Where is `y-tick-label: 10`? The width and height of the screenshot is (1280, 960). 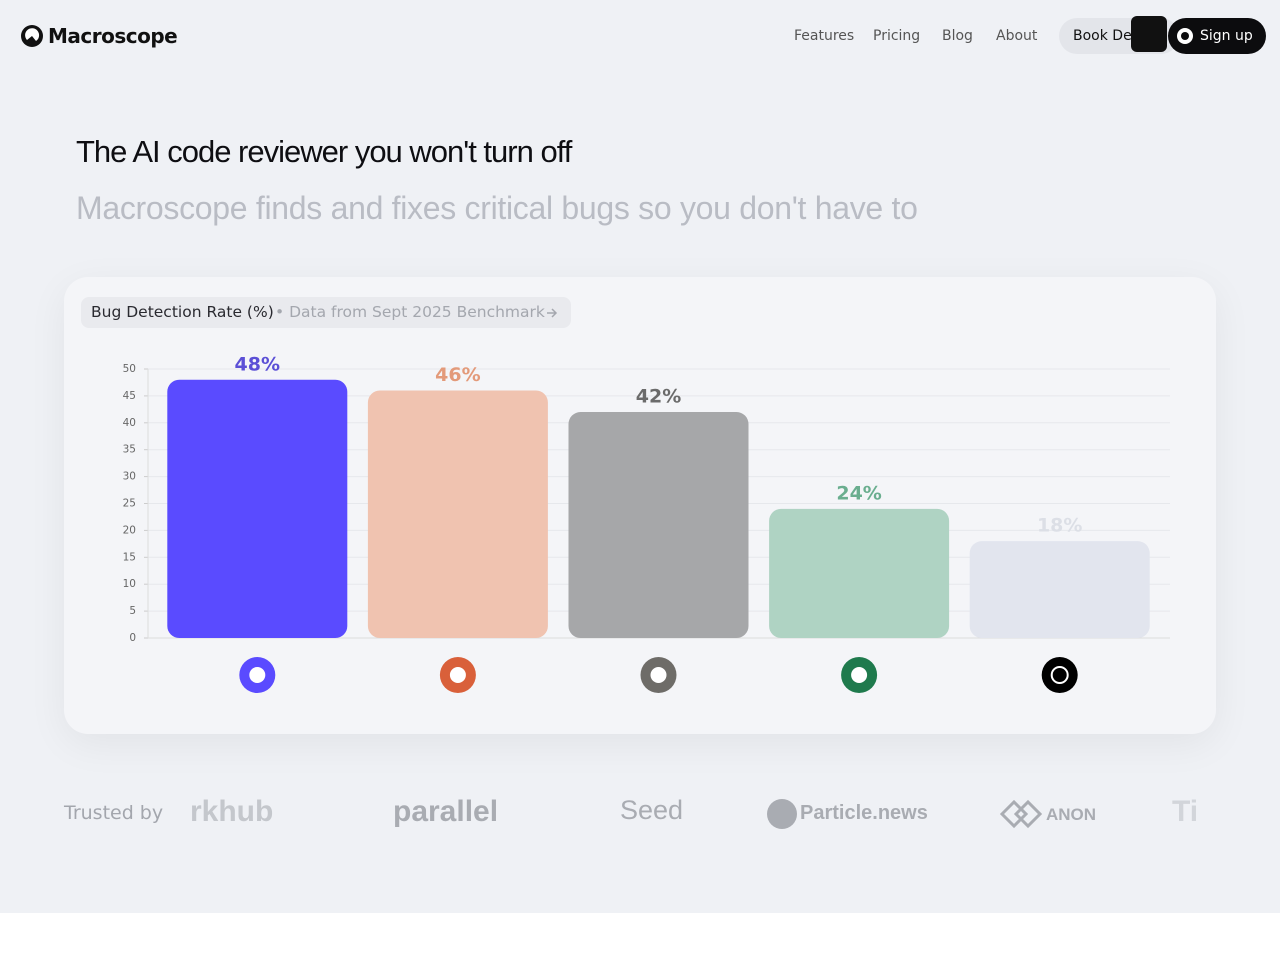
y-tick-label: 10 is located at coordinates (129, 584).